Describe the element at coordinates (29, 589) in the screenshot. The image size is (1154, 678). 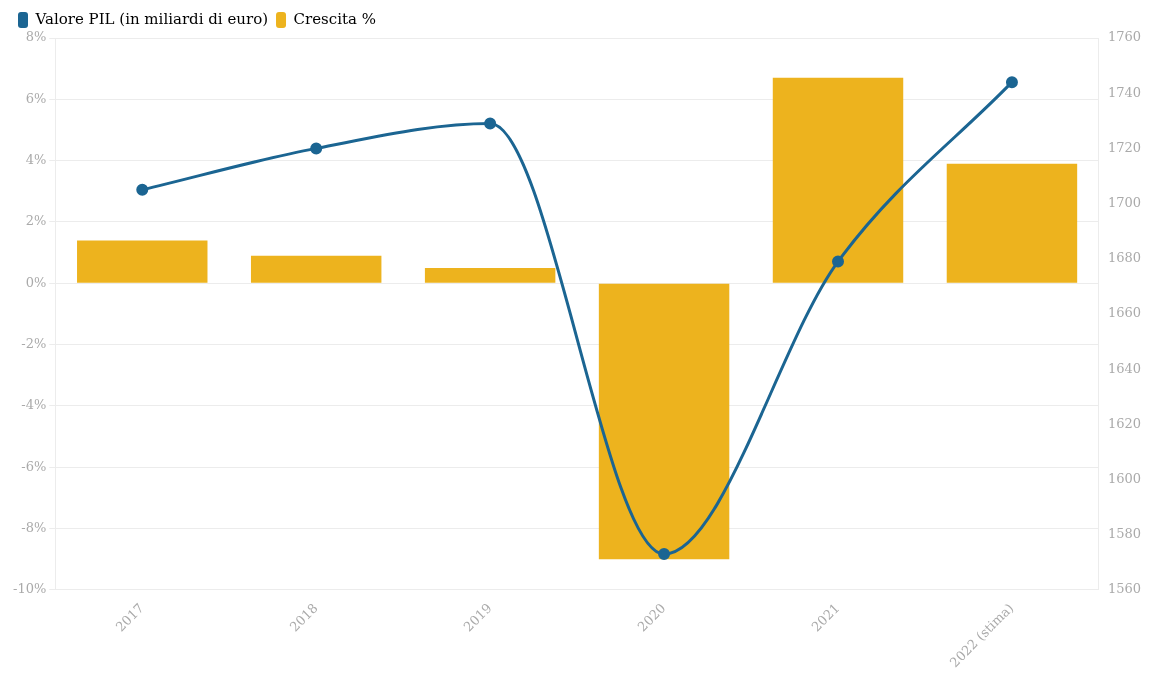
I see `y-tick-label: -10%` at that location.